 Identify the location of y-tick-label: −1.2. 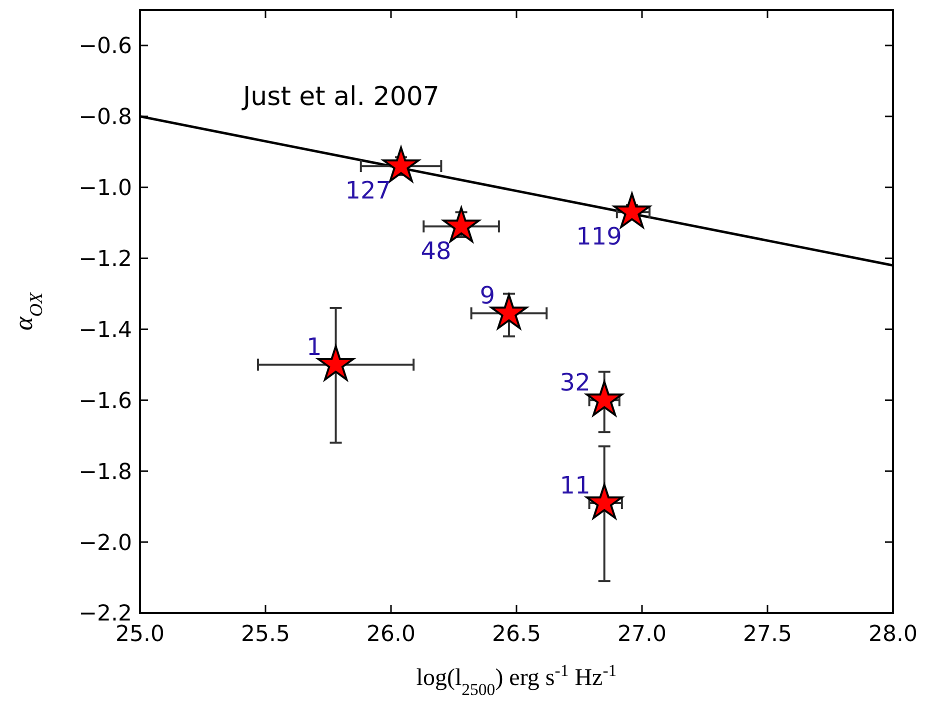
(105, 259).